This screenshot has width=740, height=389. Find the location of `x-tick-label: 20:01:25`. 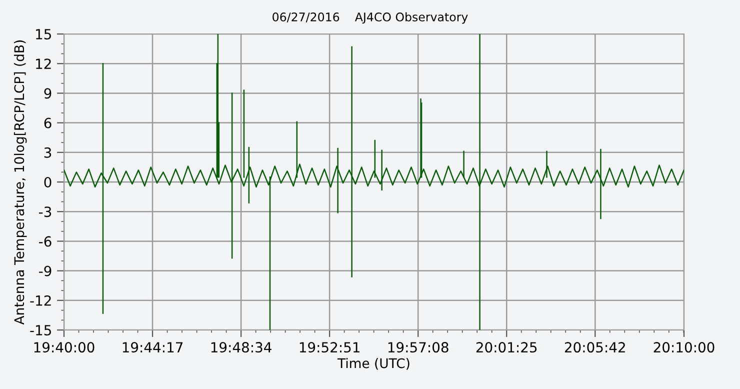

x-tick-label: 20:01:25 is located at coordinates (506, 347).